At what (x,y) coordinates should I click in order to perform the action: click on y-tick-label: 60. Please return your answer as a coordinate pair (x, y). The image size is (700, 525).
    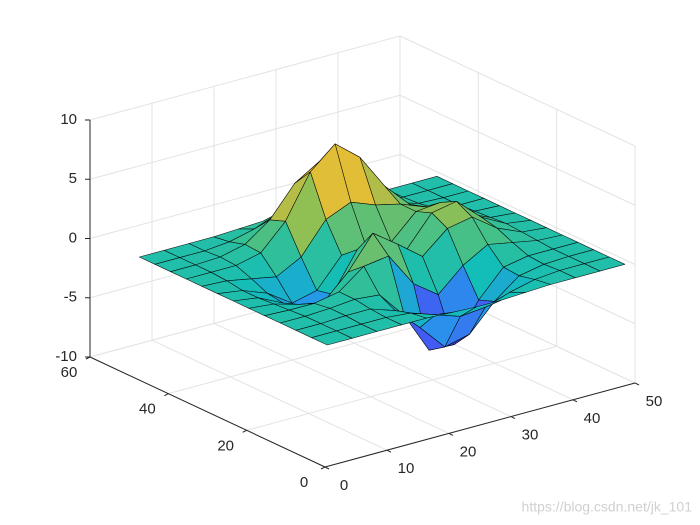
    Looking at the image, I should click on (69, 372).